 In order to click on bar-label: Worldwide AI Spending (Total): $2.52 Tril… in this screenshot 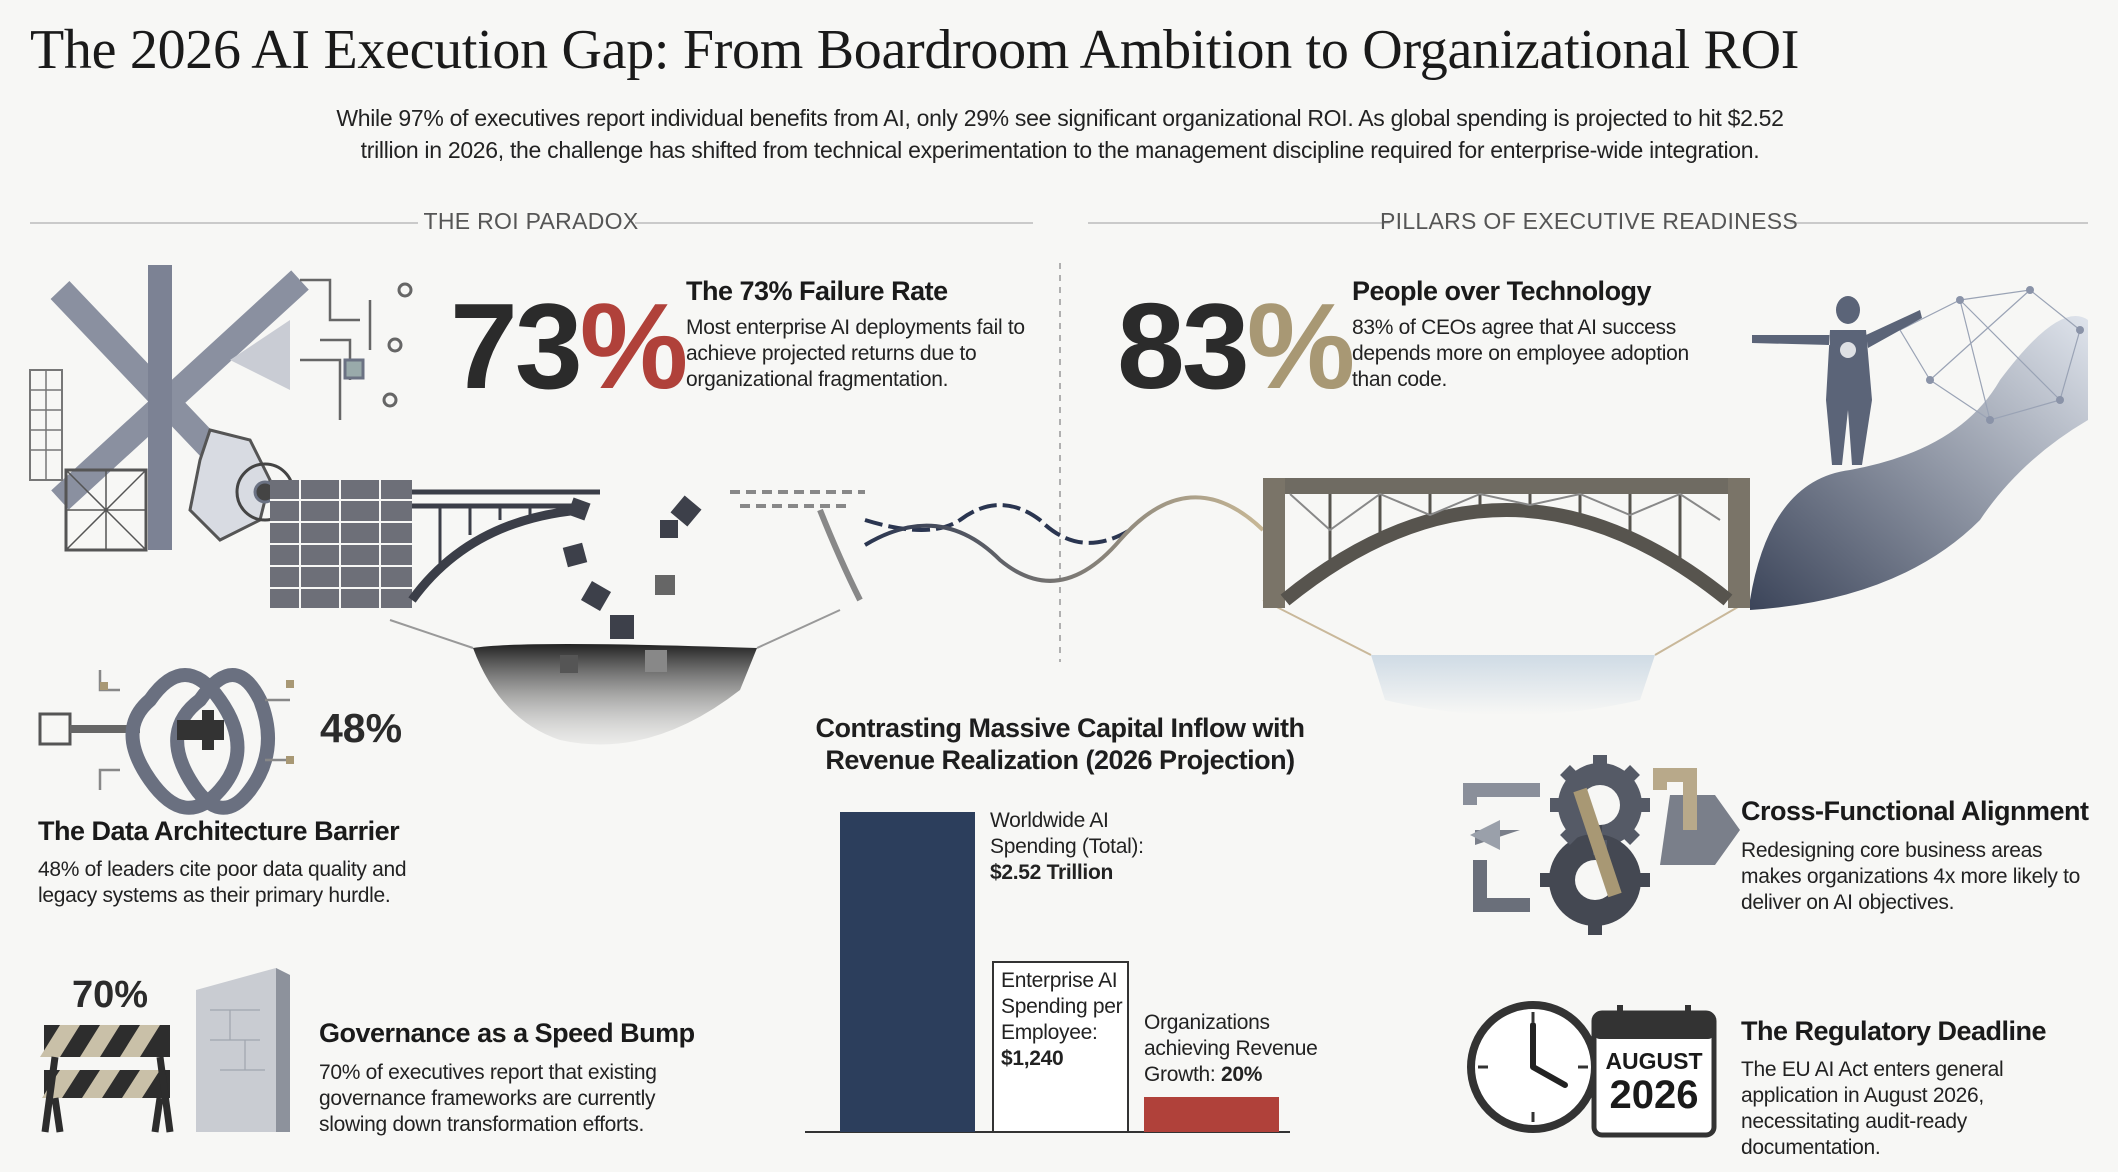, I will do `click(1075, 847)`.